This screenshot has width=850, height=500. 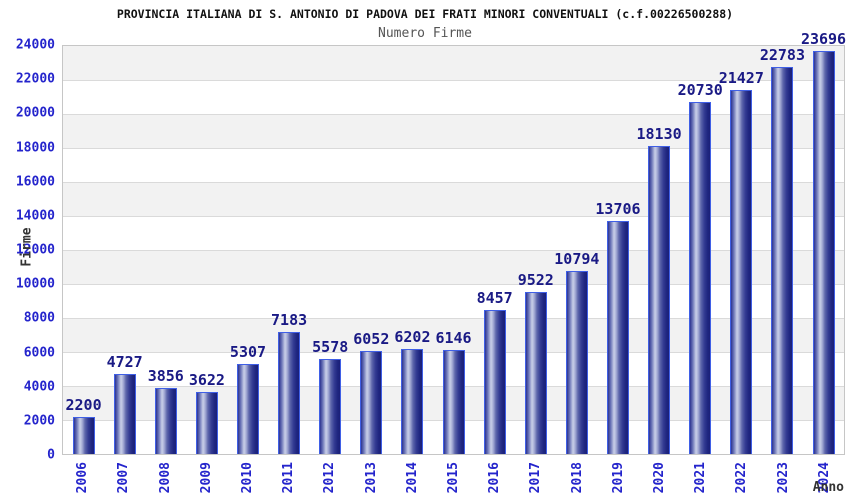 What do you see at coordinates (828, 487) in the screenshot?
I see `x-axis-title: Anno` at bounding box center [828, 487].